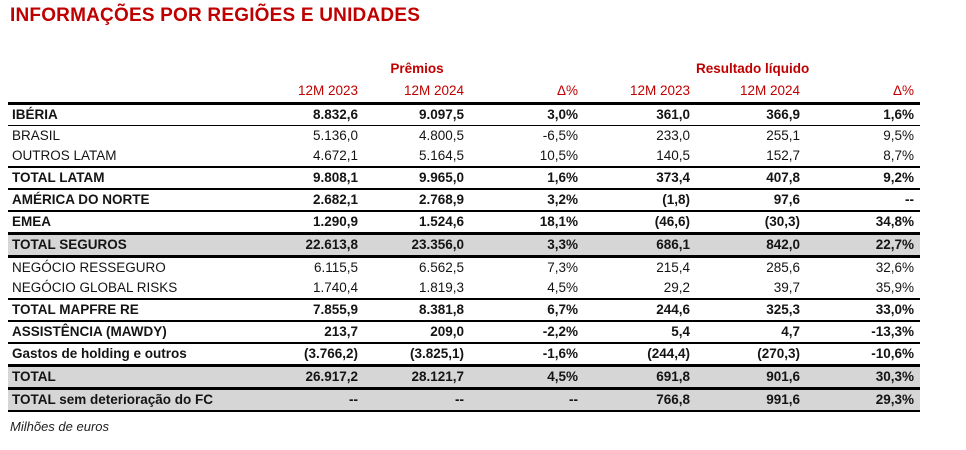 The height and width of the screenshot is (450, 966). Describe the element at coordinates (527, 92) in the screenshot. I see `column-header-premios-delta: Δ%` at that location.